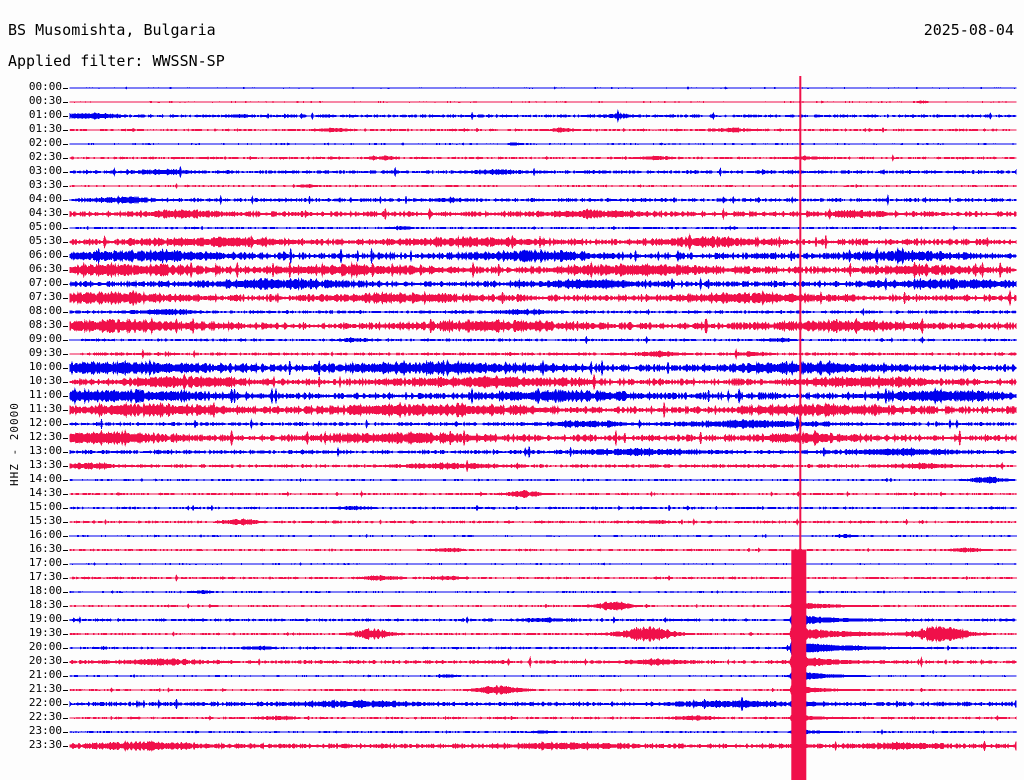 Image resolution: width=1024 pixels, height=780 pixels. Describe the element at coordinates (45, 100) in the screenshot. I see `time-label-0030: 00:30` at that location.